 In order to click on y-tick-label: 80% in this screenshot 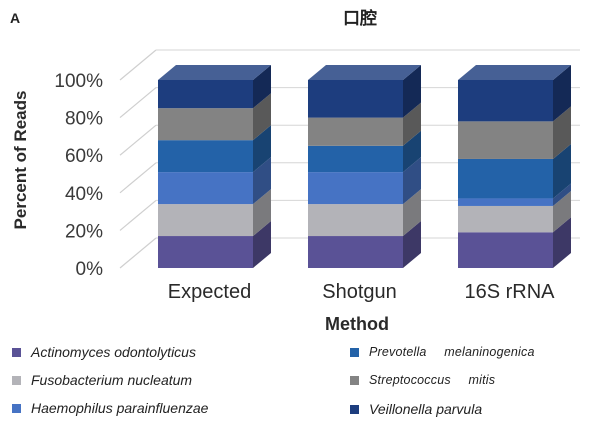, I will do `click(84, 119)`.